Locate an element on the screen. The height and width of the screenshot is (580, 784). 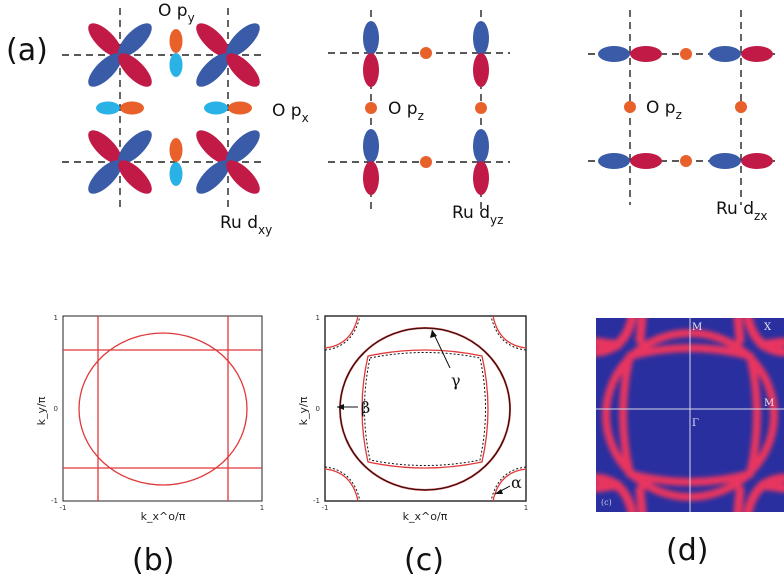
panel-d: M X Γ M (c) (d) is located at coordinates (690, 443).